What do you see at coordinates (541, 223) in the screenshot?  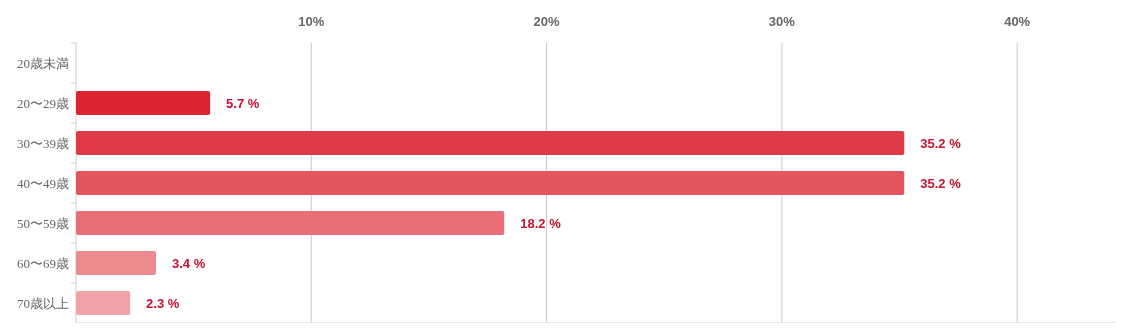 I see `data-label: 18.2 %` at bounding box center [541, 223].